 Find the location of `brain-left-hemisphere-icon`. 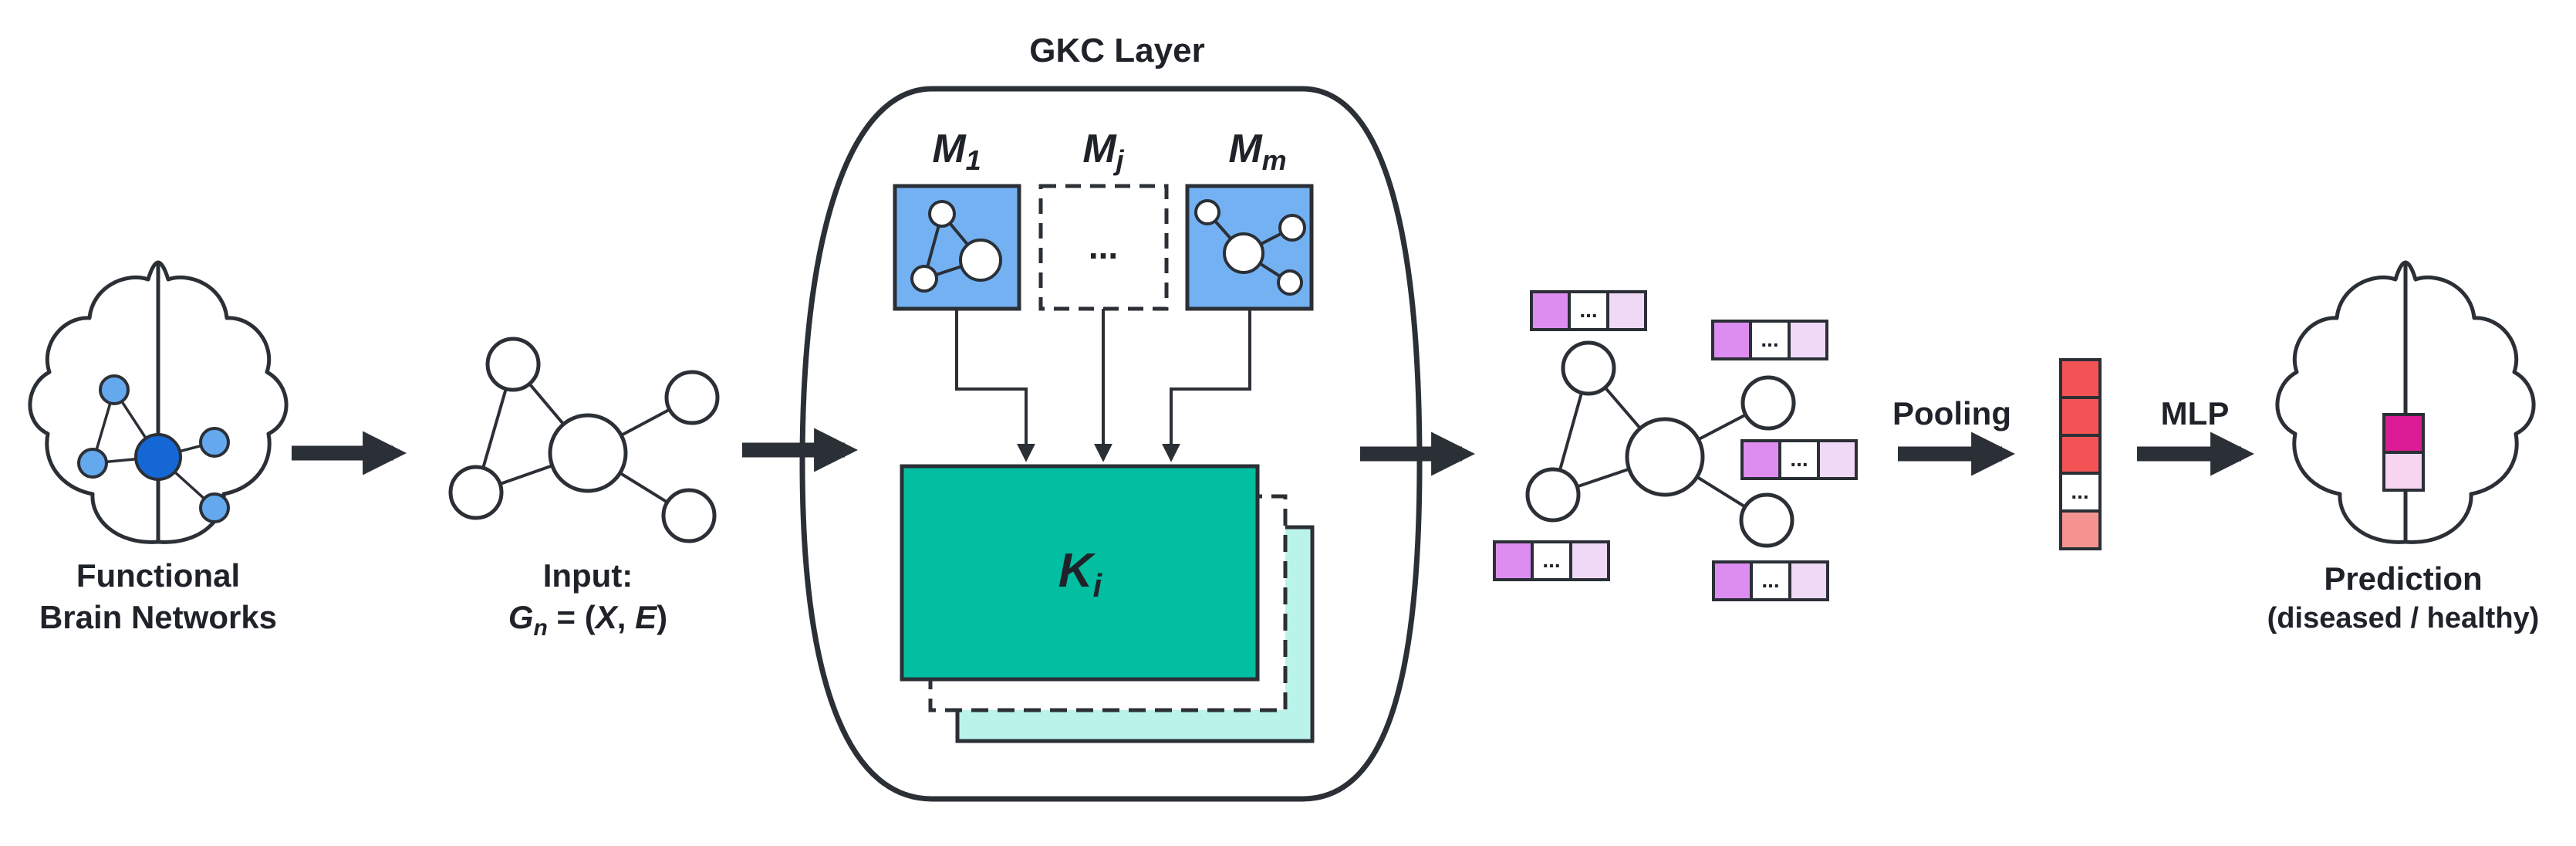

brain-left-hemisphere-icon is located at coordinates (94, 402).